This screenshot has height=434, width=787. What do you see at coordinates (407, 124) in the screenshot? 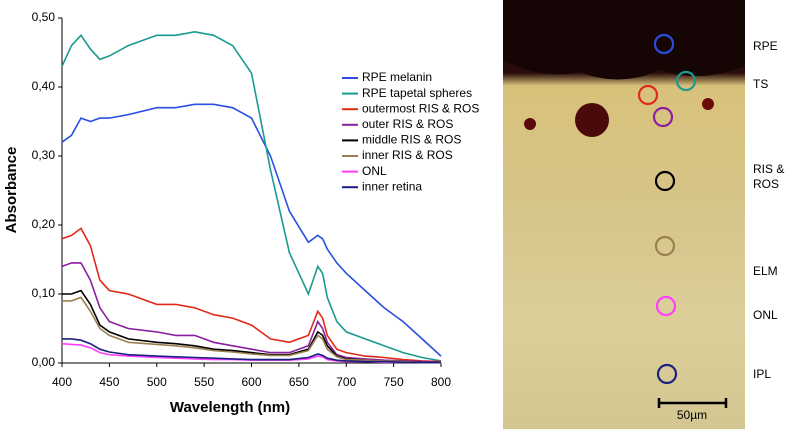
I see `legend-label: outer RIS & ROS` at bounding box center [407, 124].